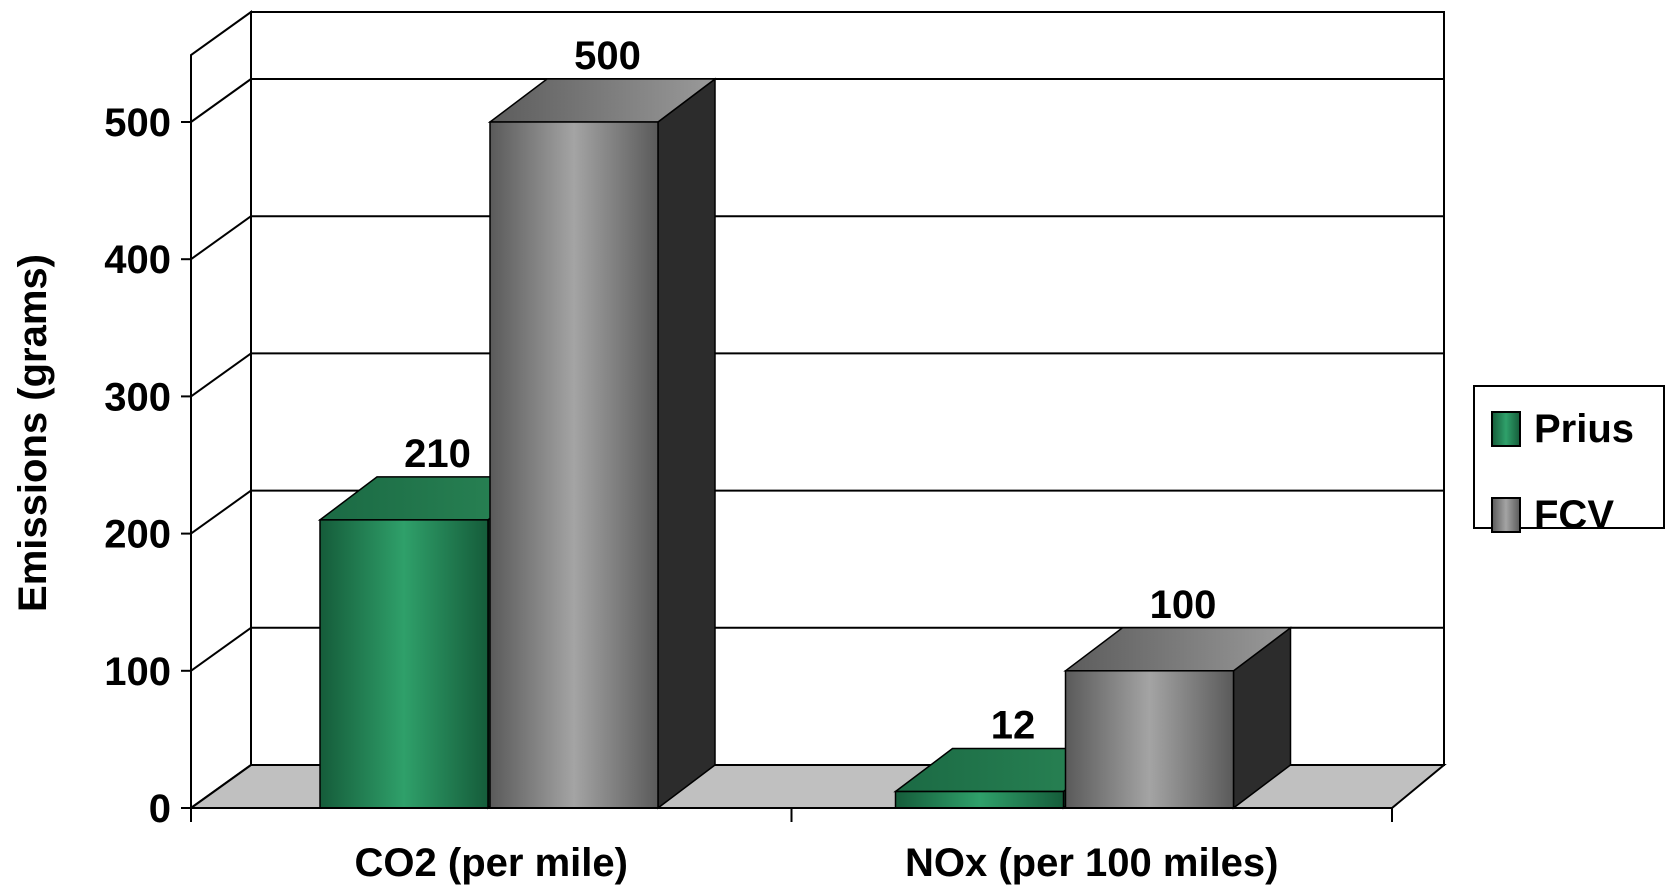  I want to click on y-tick-label: 100, so click(137, 672).